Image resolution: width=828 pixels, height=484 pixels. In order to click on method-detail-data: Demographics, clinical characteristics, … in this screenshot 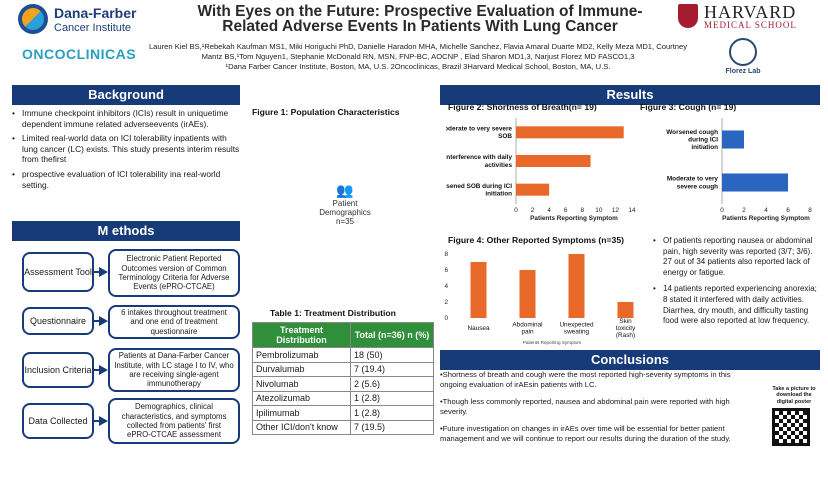, I will do `click(174, 421)`.